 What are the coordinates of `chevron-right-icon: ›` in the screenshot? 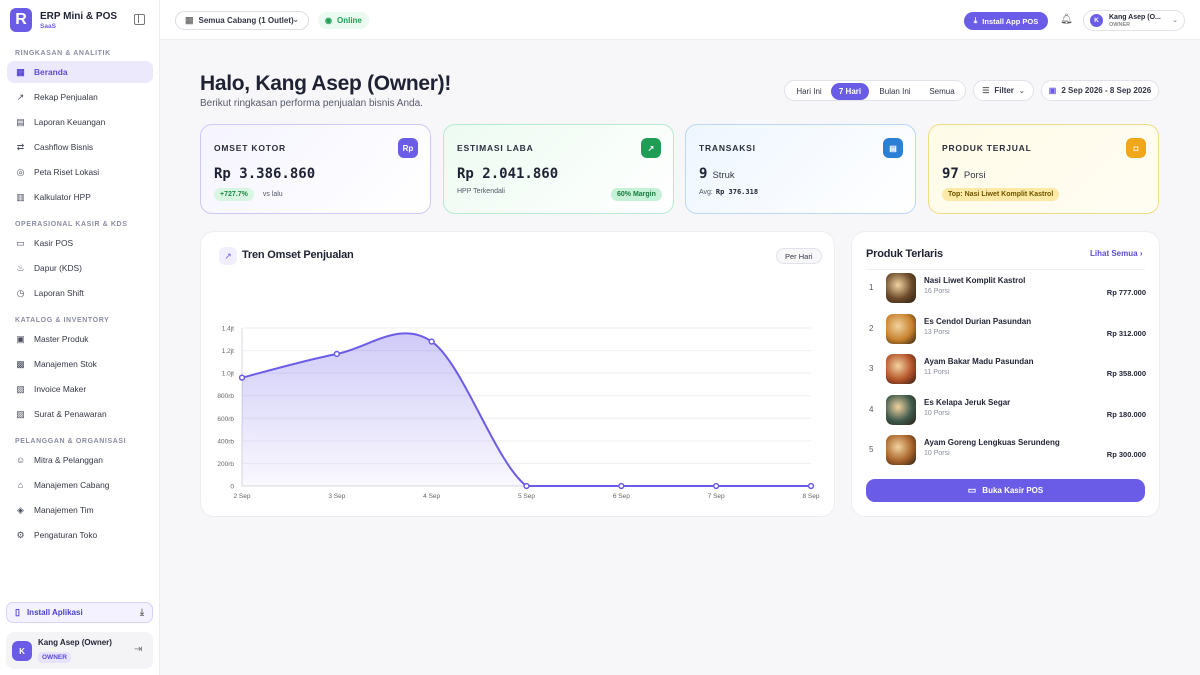 It's located at (1141, 253).